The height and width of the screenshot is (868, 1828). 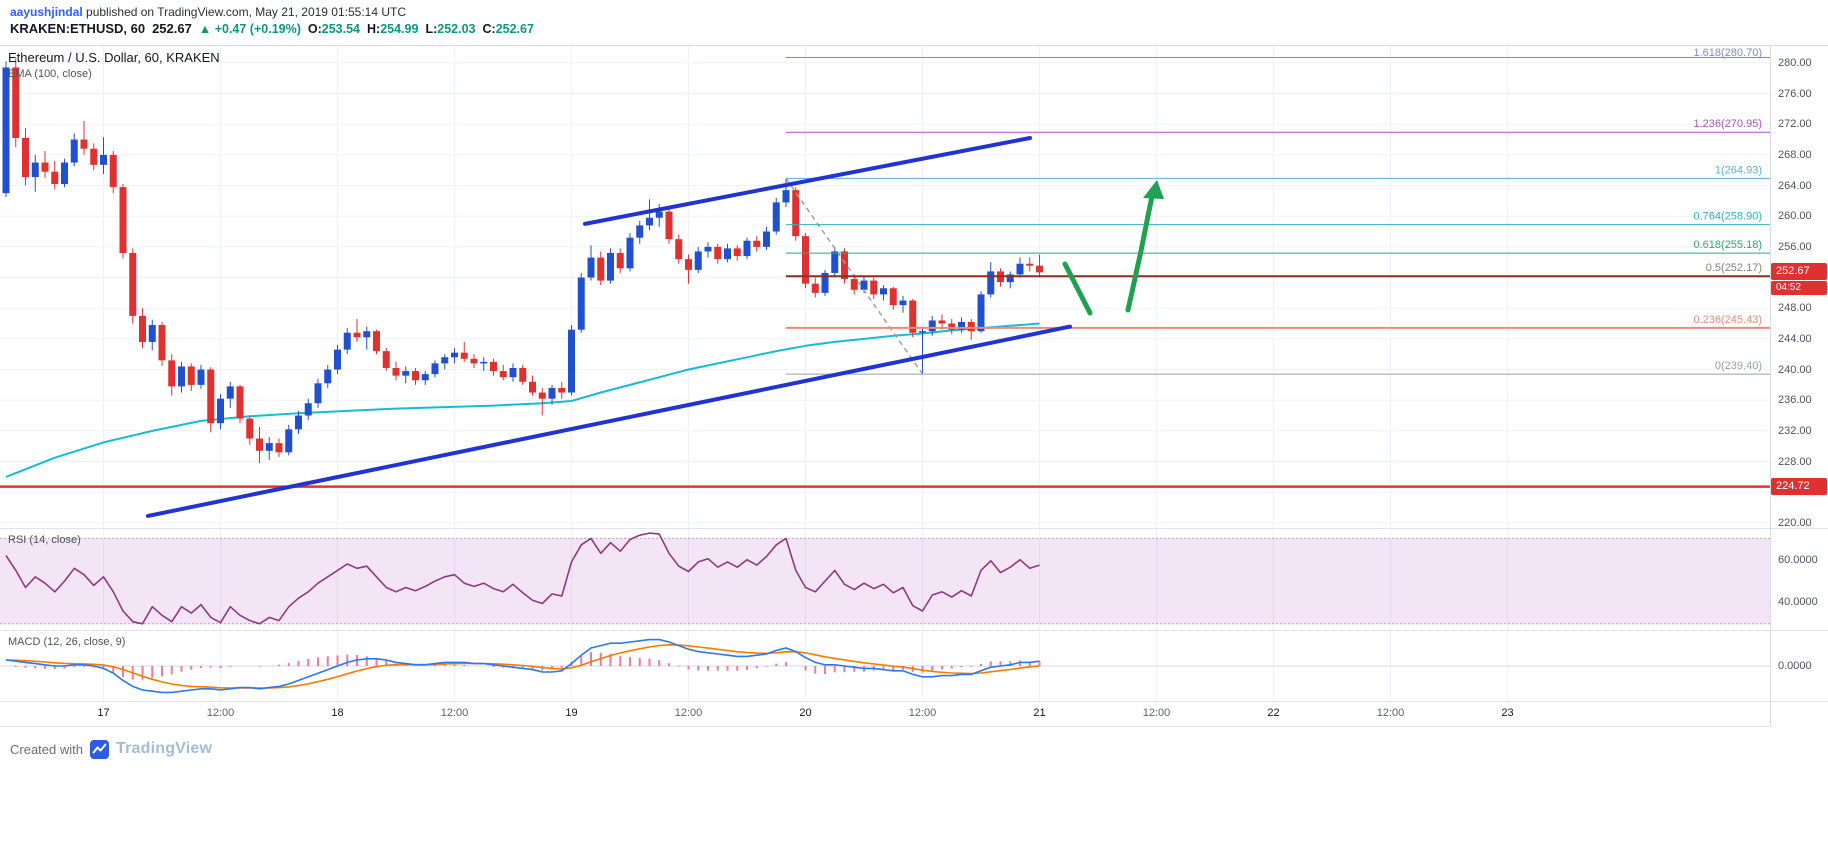 I want to click on rsi-tick-label: 60.0000, so click(x=1798, y=559).